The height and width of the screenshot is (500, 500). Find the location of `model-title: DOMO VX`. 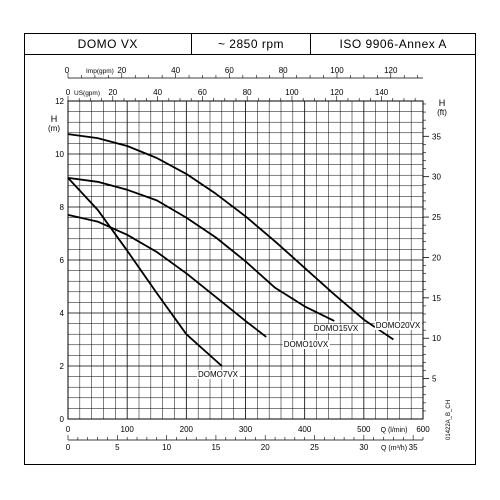

model-title: DOMO VX is located at coordinates (108, 44).